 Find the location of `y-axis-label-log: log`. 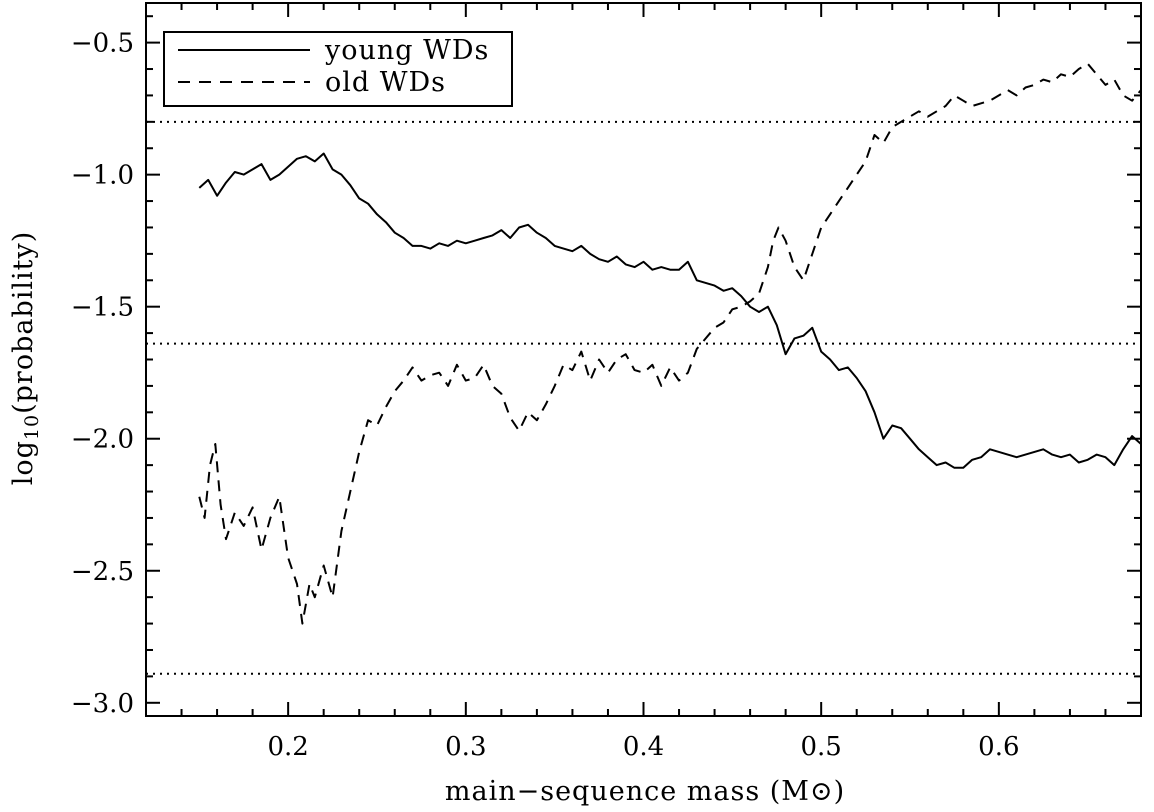

y-axis-label-log: log is located at coordinates (23, 462).